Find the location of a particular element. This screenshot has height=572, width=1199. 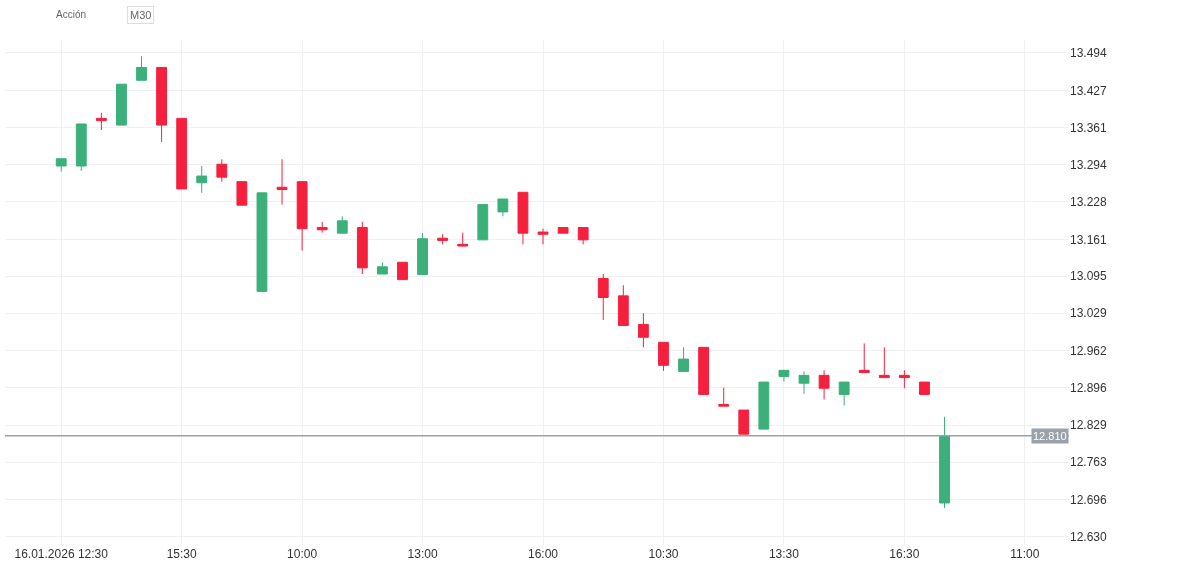

x-tick-label: 13:00 is located at coordinates (422, 554).